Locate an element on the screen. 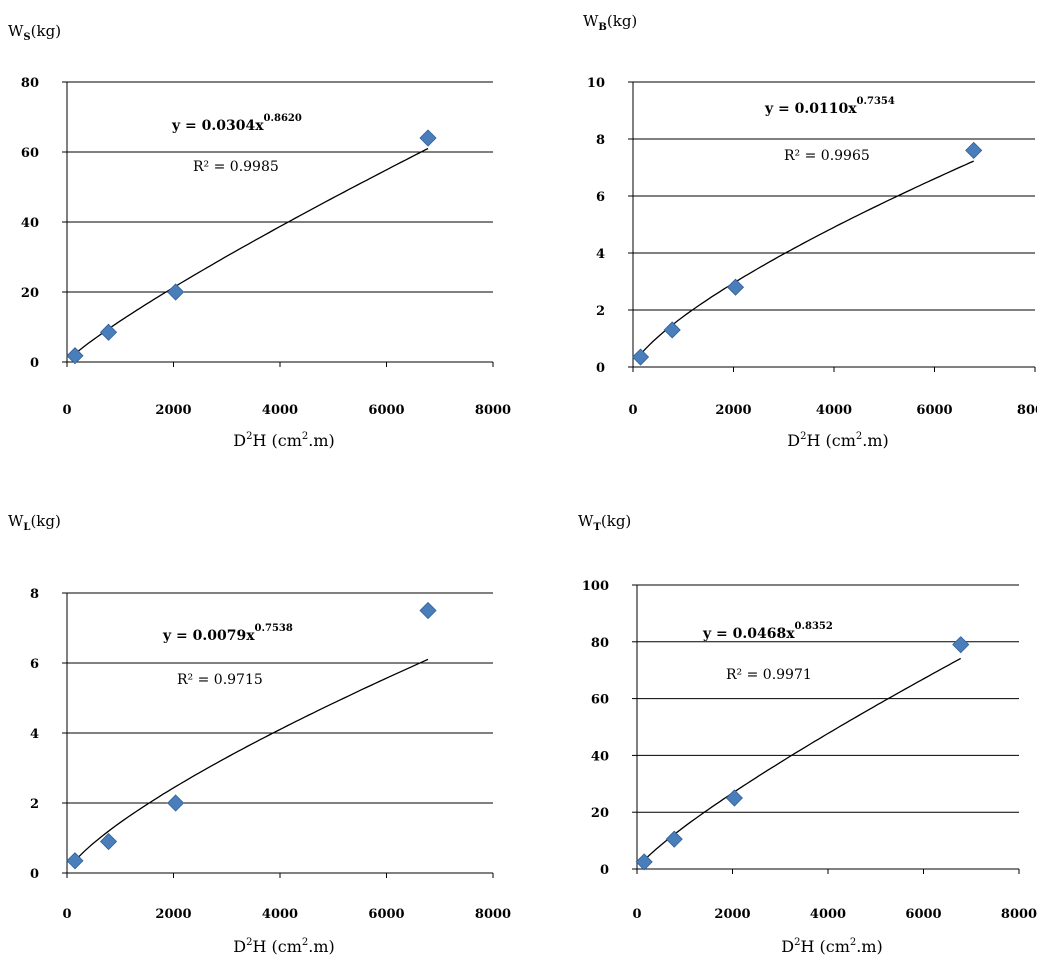  trend-equation: y = 0.0110x0.7354 is located at coordinates (829, 106).